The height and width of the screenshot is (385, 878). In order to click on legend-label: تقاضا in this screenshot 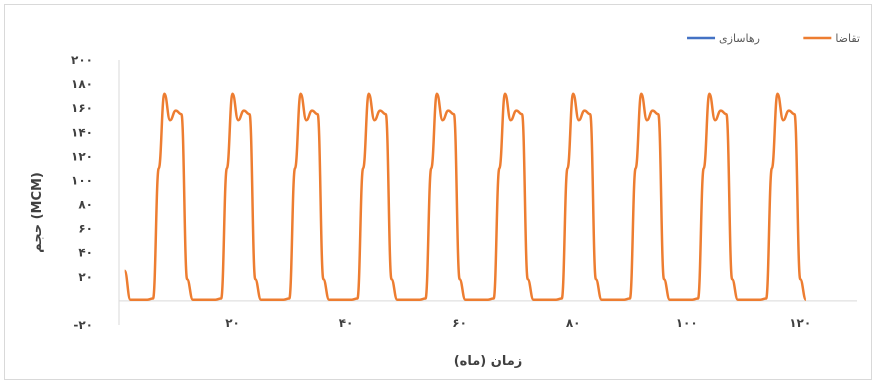, I will do `click(847, 38)`.